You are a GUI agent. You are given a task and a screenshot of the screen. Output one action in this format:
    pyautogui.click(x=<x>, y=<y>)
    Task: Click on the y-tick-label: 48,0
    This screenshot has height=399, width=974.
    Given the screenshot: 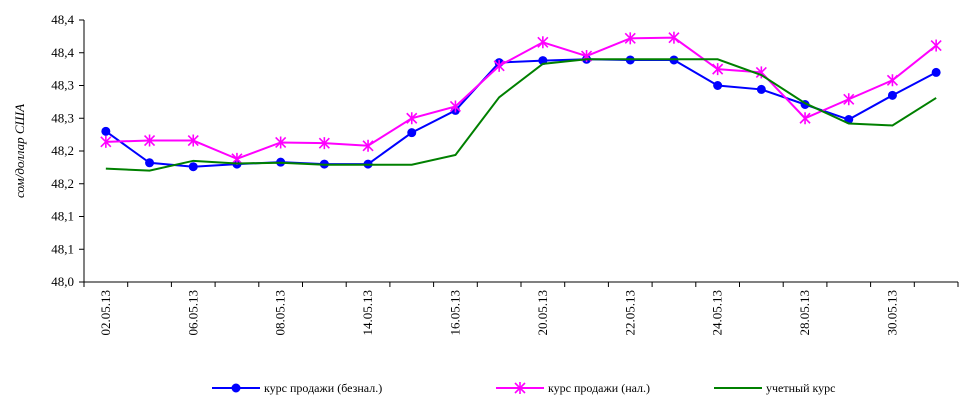 What is the action you would take?
    pyautogui.click(x=62, y=281)
    